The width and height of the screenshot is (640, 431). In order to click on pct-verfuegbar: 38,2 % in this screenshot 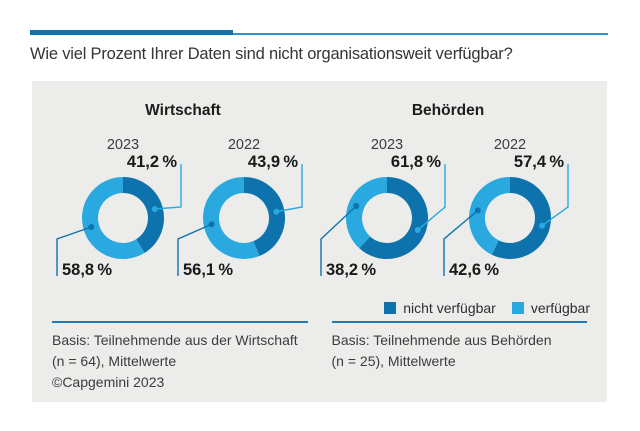, I will do `click(351, 270)`.